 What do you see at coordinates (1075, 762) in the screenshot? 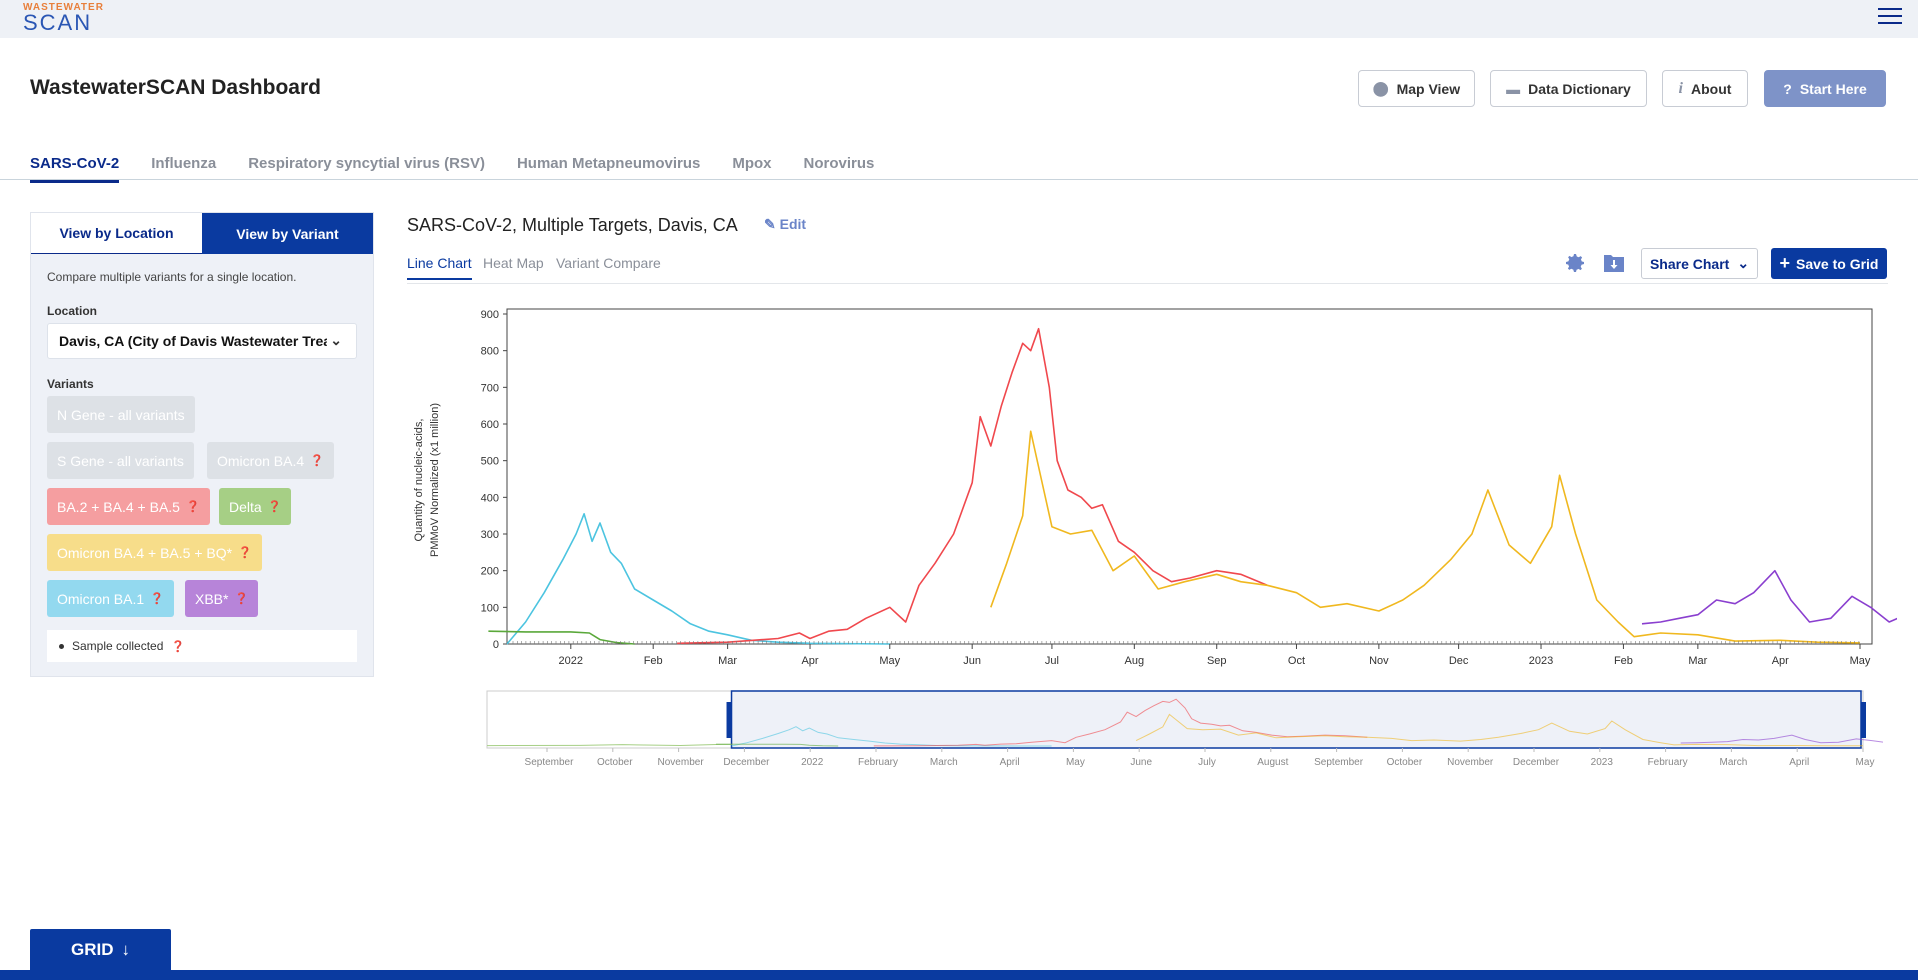
I see `navigator-tick-label: May` at bounding box center [1075, 762].